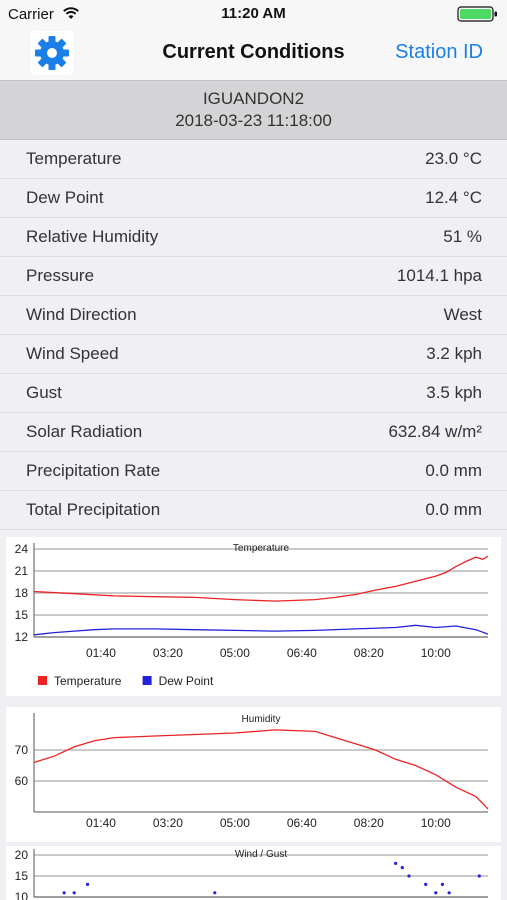  I want to click on y-tick-label: 24, so click(22, 549).